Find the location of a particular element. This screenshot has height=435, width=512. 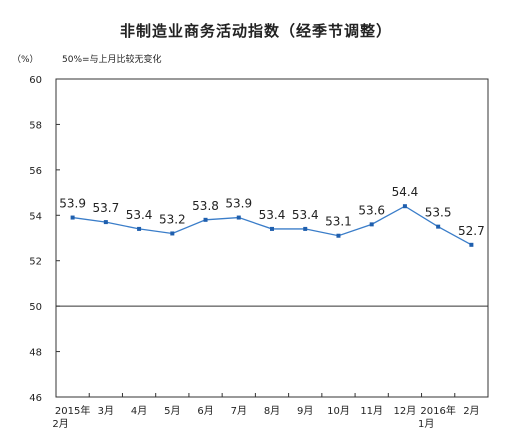

data-label: 54.4 is located at coordinates (405, 192).